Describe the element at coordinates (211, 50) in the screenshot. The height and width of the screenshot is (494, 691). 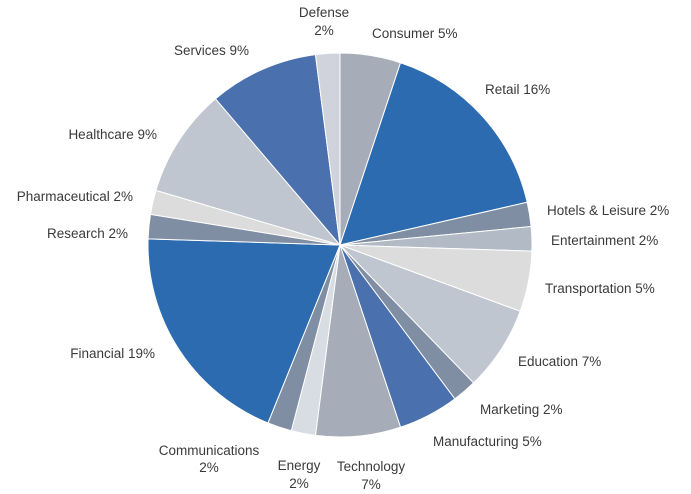
I see `pie-label-services: Services 9%` at that location.